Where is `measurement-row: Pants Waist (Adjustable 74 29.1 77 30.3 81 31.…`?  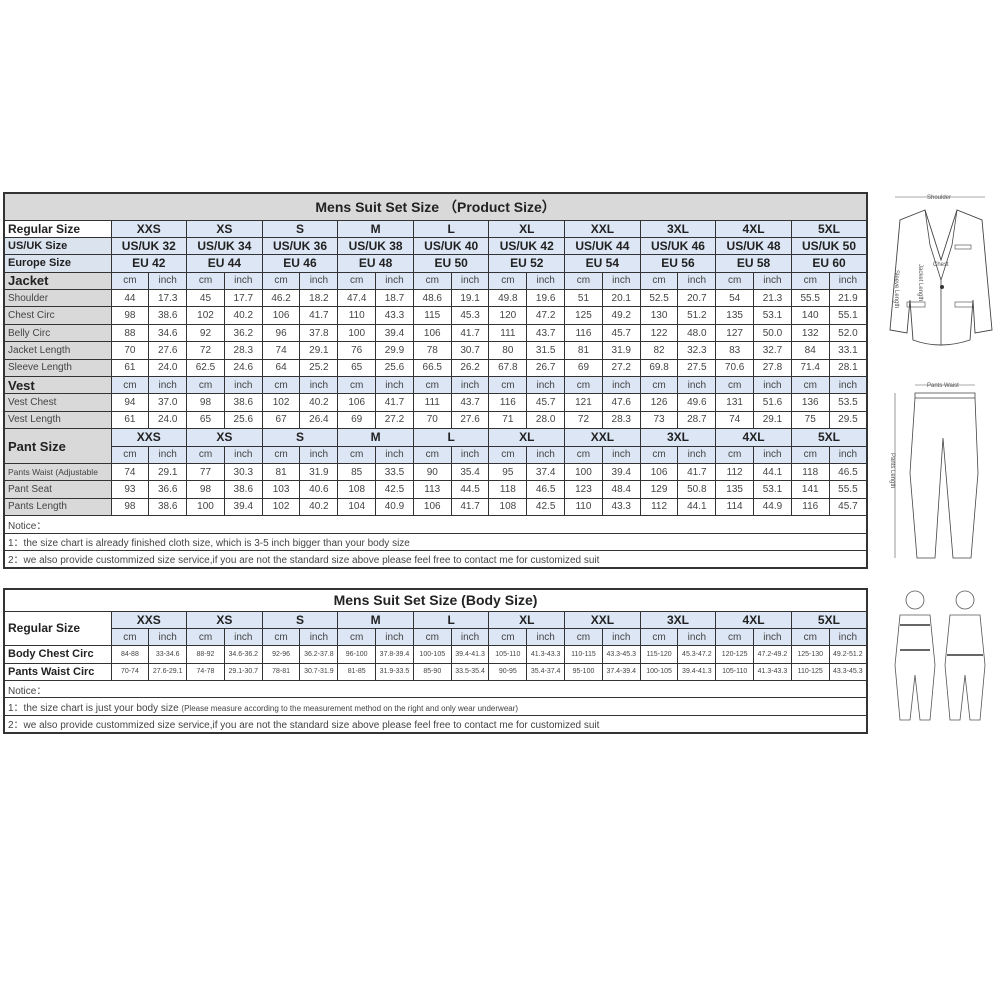
measurement-row: Pants Waist (Adjustable 74 29.1 77 30.3 81 31.… is located at coordinates (435, 472).